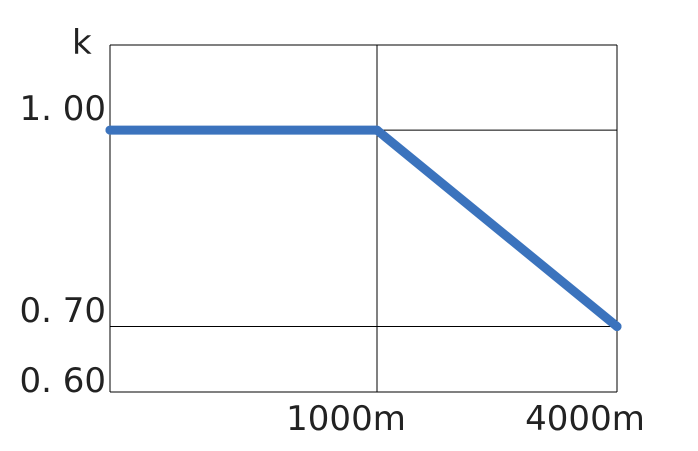  I want to click on y-tick-label-0-60: 0. 60, so click(62, 381).